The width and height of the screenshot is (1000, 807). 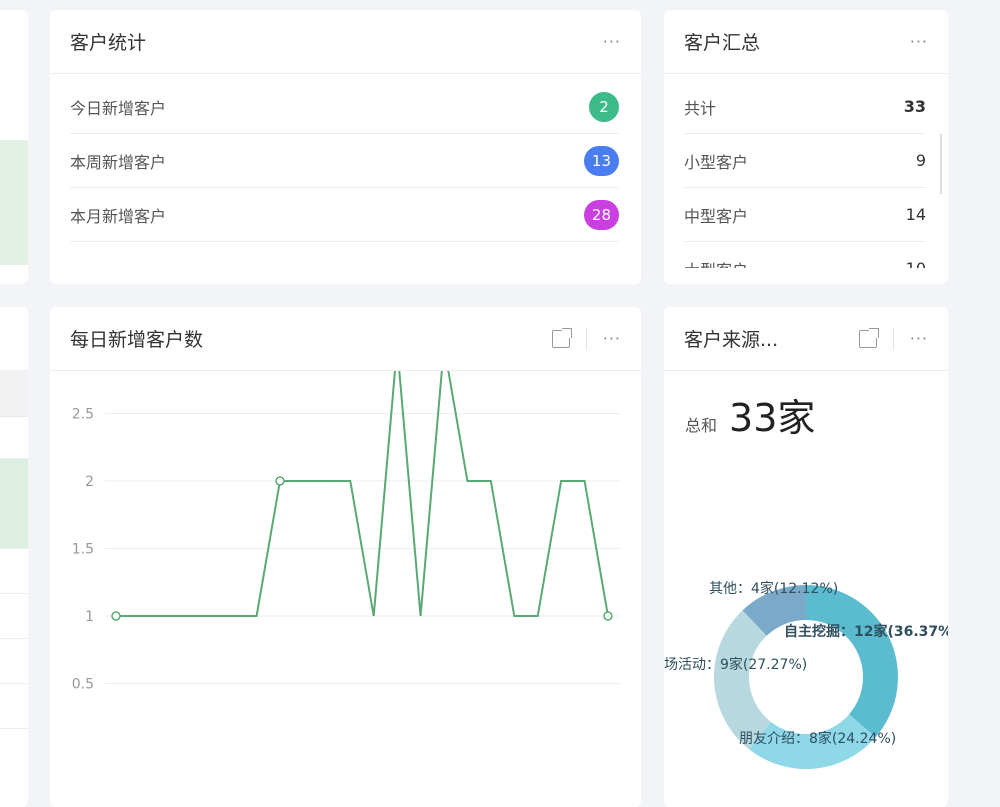 I want to click on card-title: 每日新增客户数, so click(x=137, y=340).